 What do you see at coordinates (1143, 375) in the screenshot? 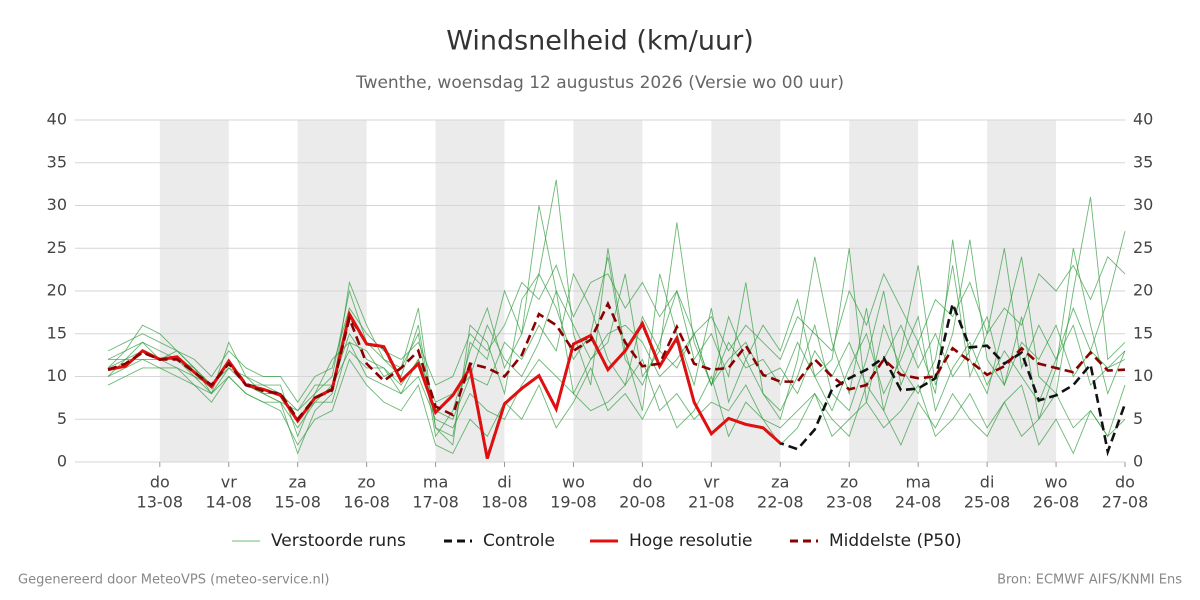
I see `y2-tick-label: 10` at bounding box center [1143, 375].